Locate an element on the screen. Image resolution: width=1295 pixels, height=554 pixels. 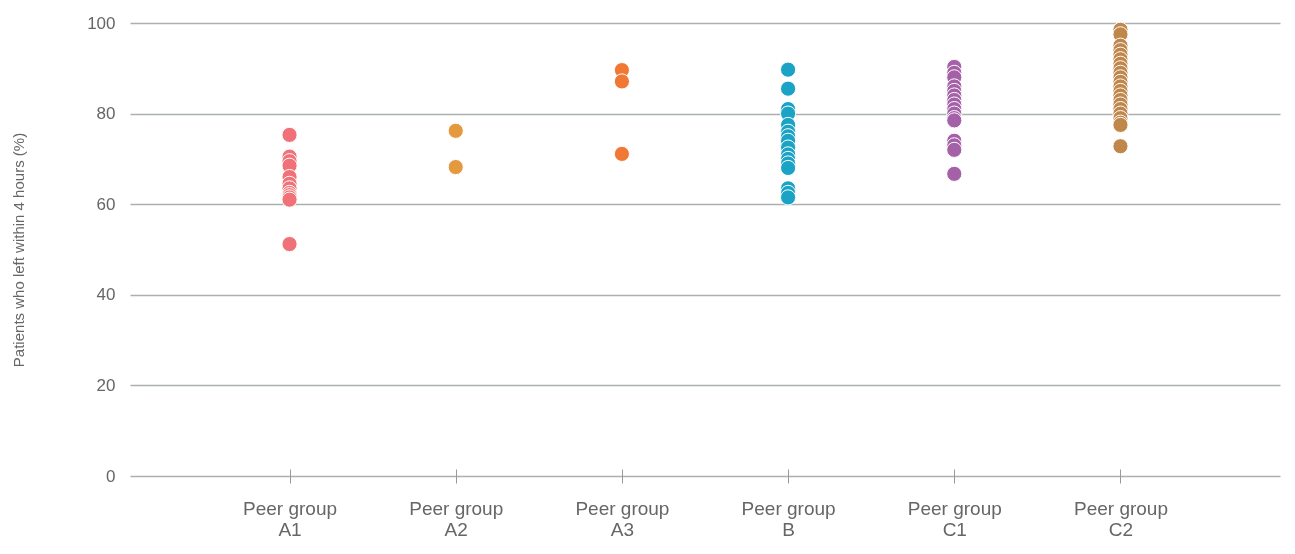
y-tick-label: 40 is located at coordinates (106, 295).